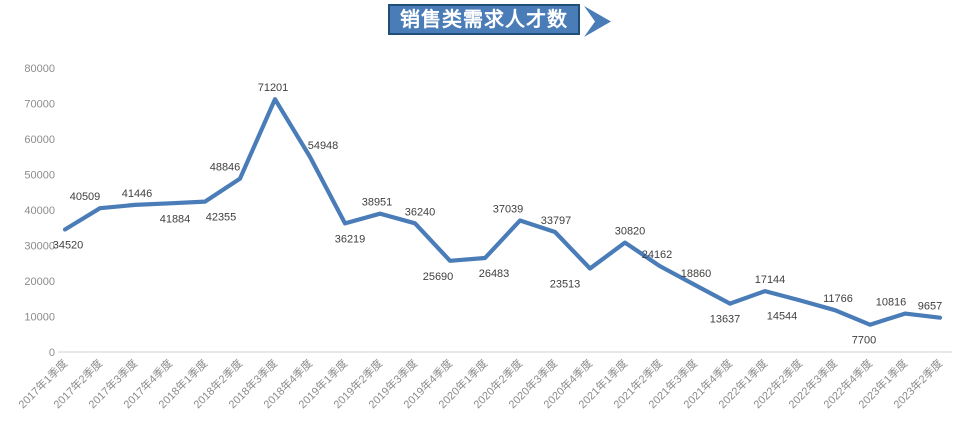 This screenshot has height=427, width=956. I want to click on title-arrow-icon, so click(597, 21).